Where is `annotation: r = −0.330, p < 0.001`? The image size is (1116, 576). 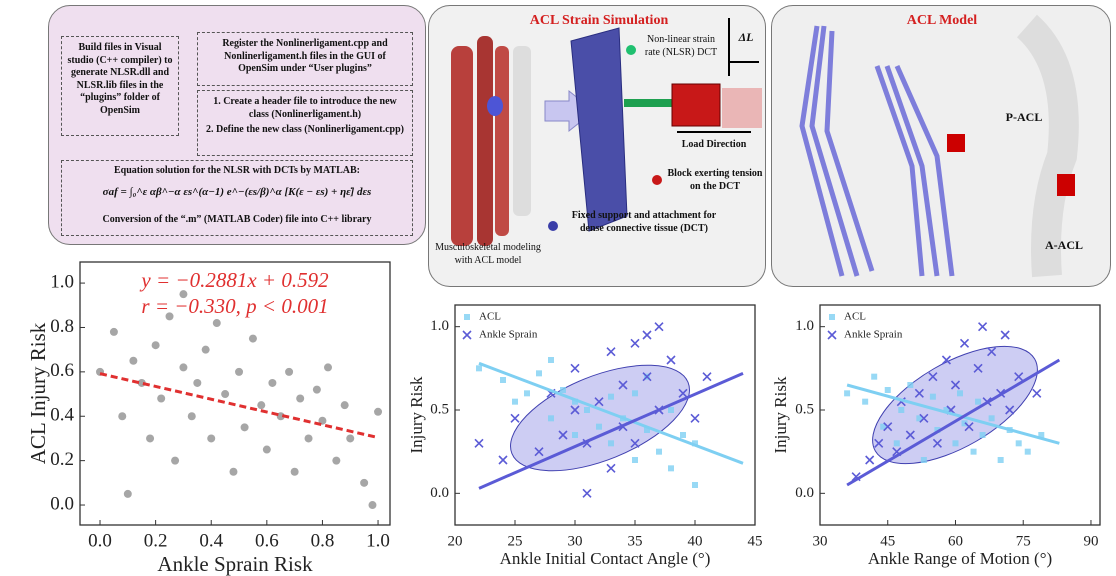
annotation: r = −0.330, p < 0.001 is located at coordinates (234, 306).